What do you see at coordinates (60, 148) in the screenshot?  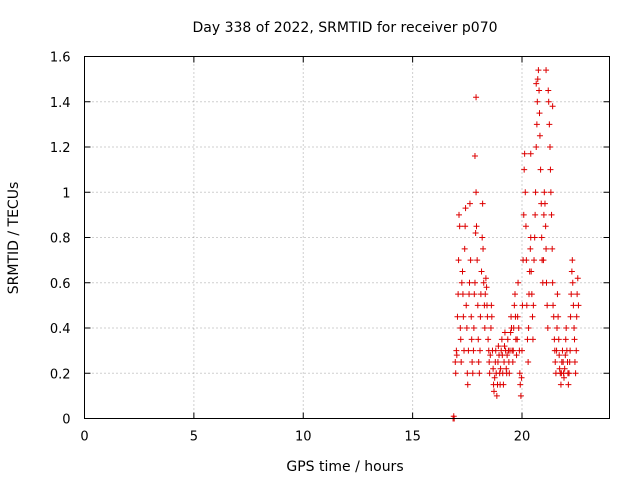 I see `y-tick-label: 1.2` at bounding box center [60, 148].